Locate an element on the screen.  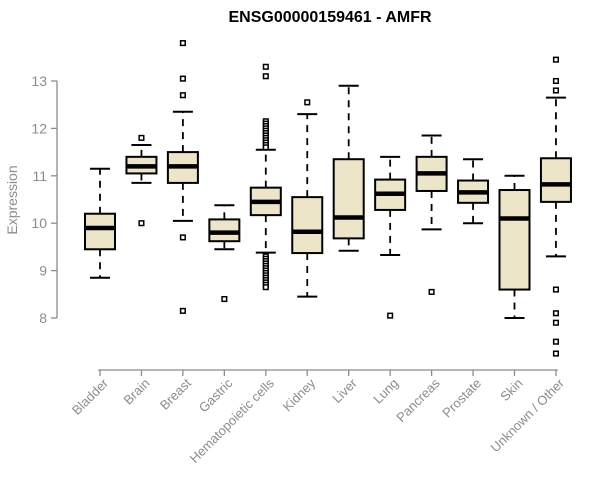
x-tick-label: Bladder is located at coordinates (90, 396).